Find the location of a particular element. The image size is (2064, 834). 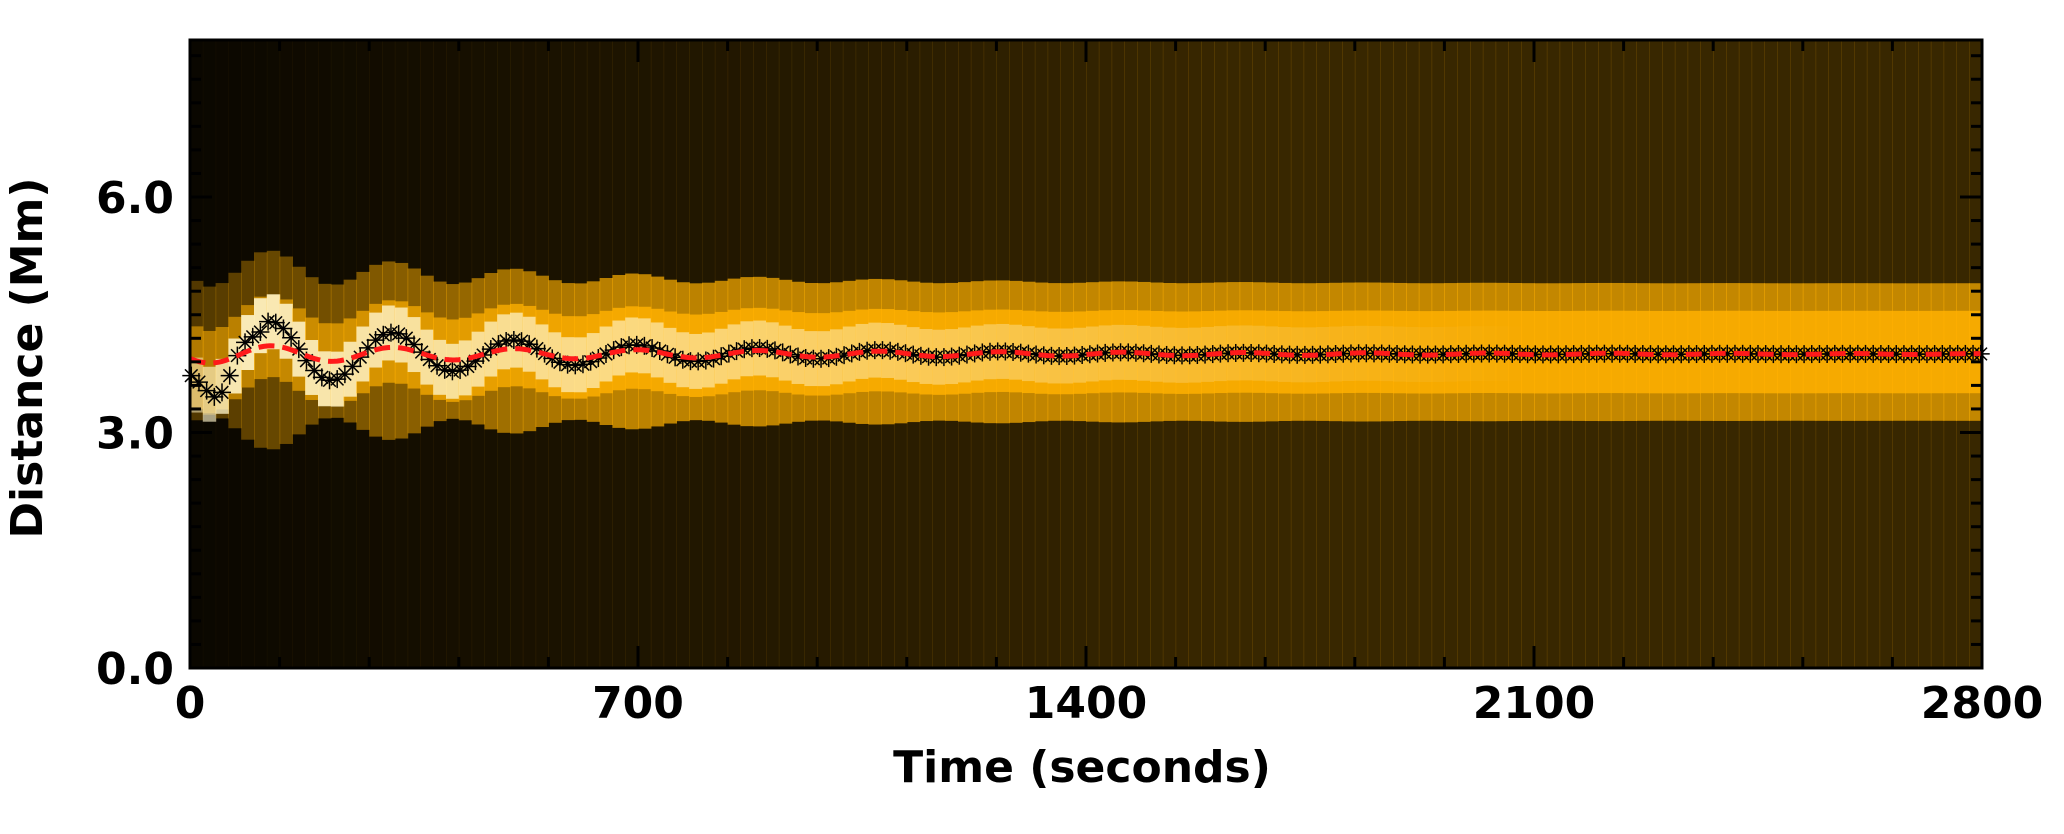

y-tick-label: 0.0 is located at coordinates (135, 669).